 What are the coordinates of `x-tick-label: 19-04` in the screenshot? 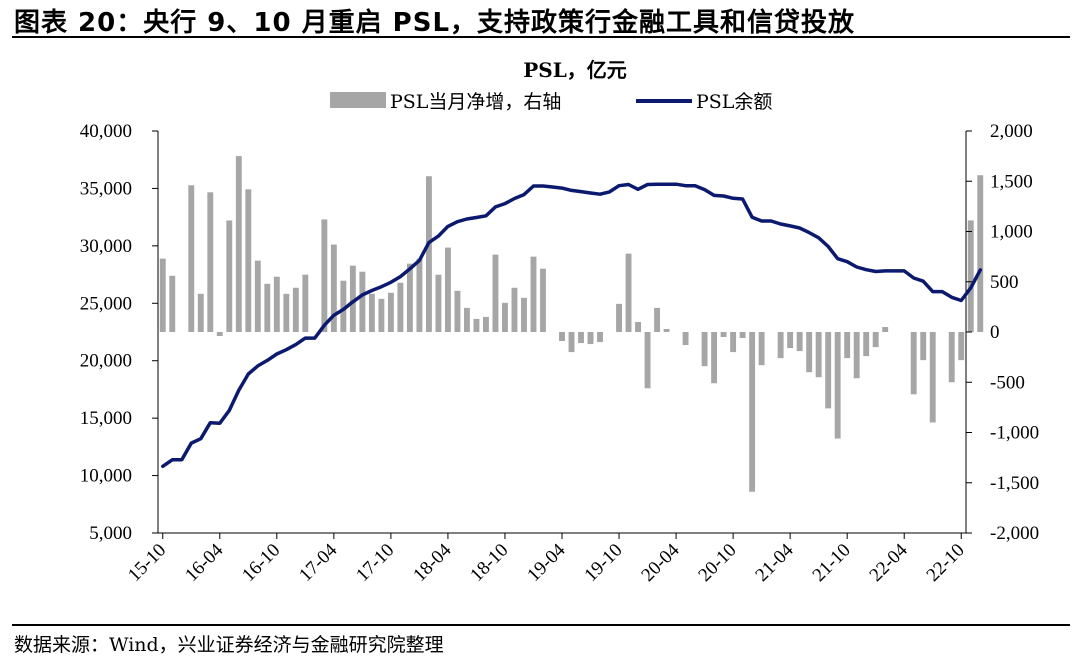 It's located at (546, 562).